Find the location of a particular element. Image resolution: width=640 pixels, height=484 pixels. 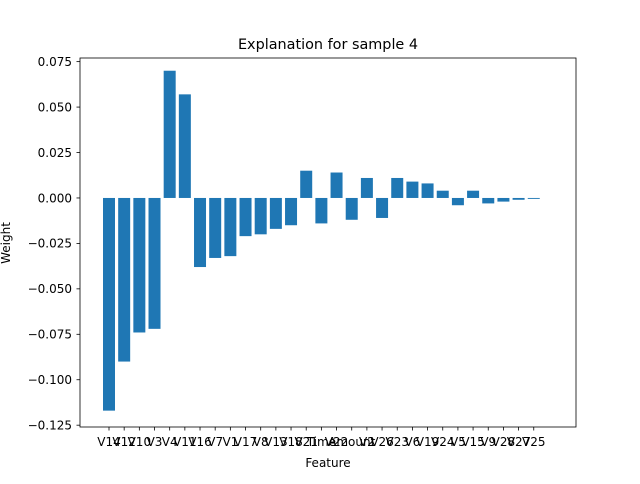

y-tick-label: 0.000 is located at coordinates (55, 198).